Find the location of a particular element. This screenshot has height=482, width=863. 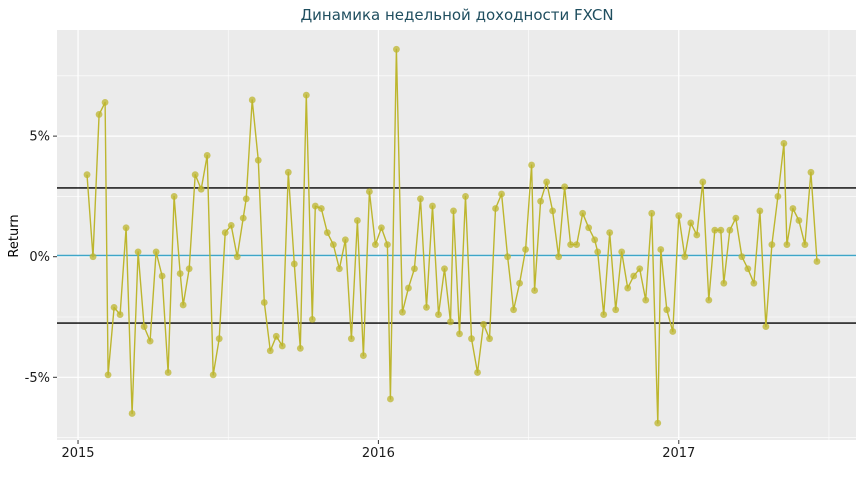

x-tick-label: 2015 is located at coordinates (77, 453).